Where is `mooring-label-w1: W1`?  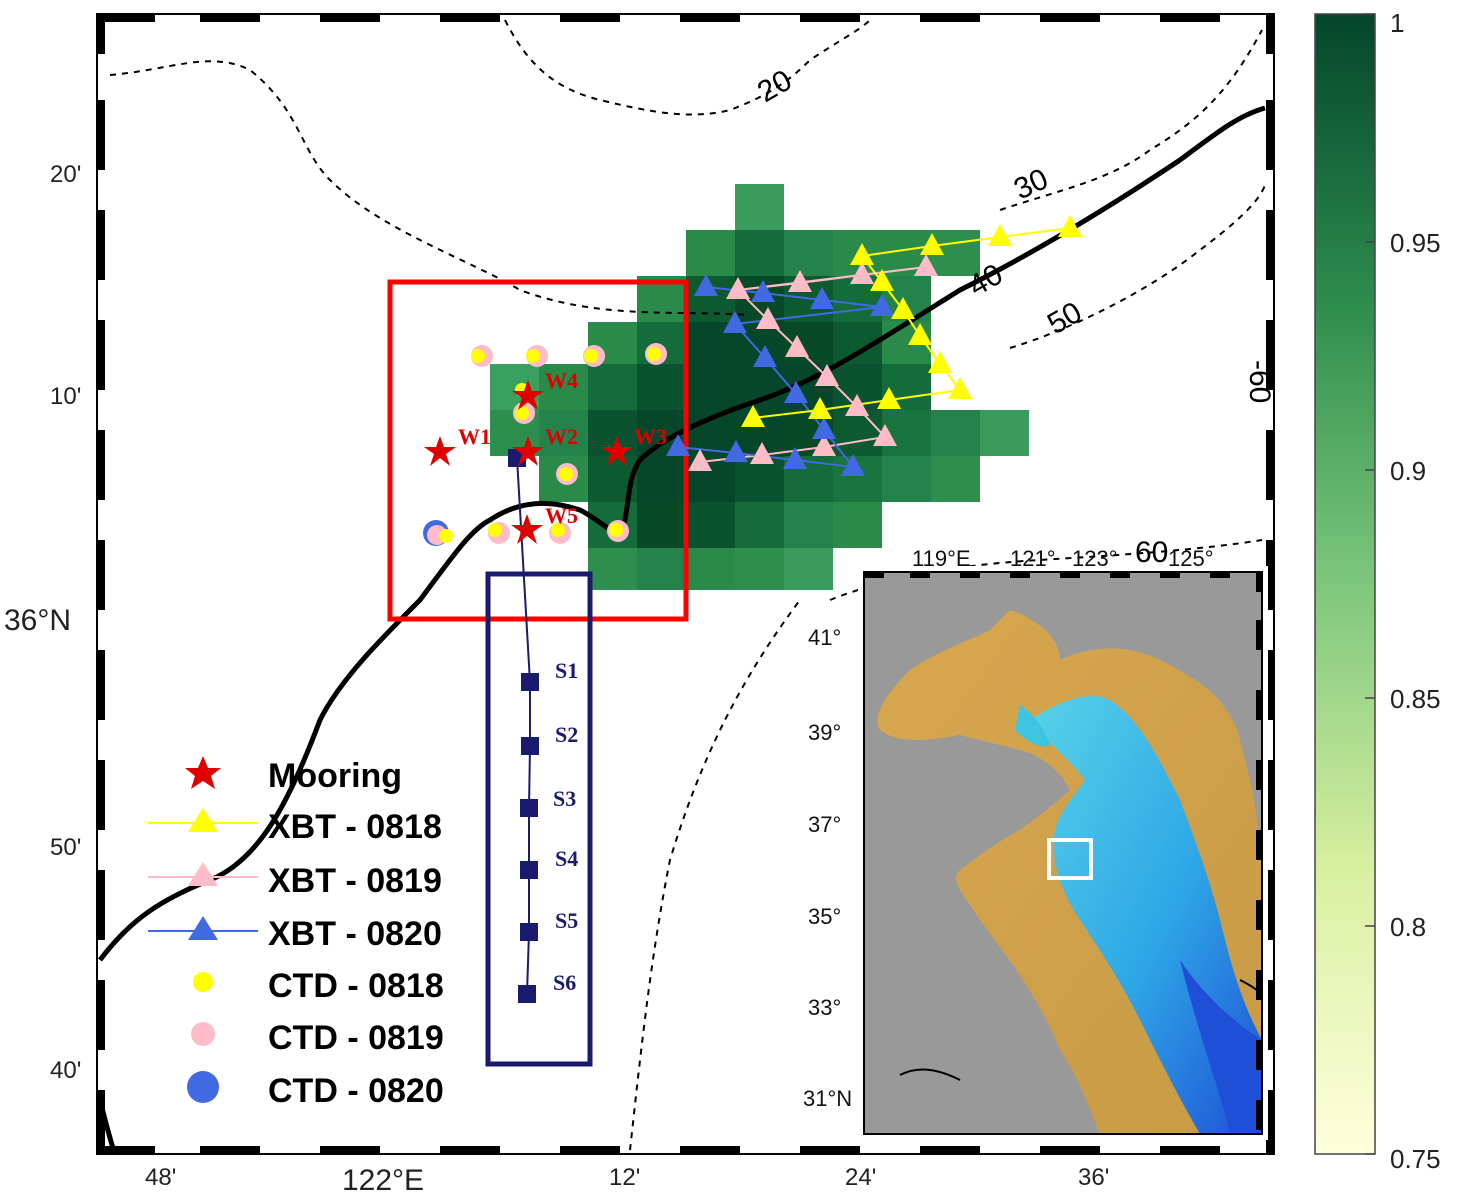 mooring-label-w1: W1 is located at coordinates (474, 436).